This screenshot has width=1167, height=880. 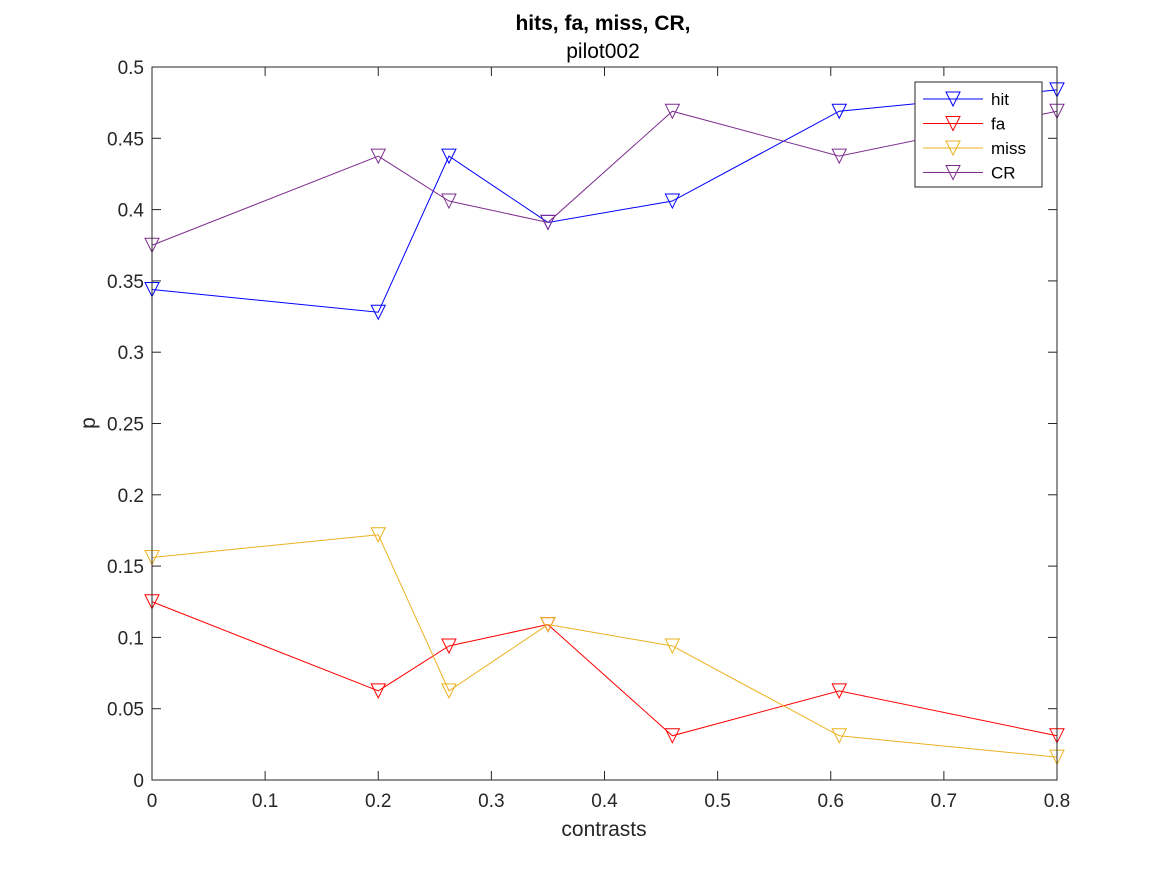 I want to click on legend: hit fa miss CR, so click(x=978, y=134).